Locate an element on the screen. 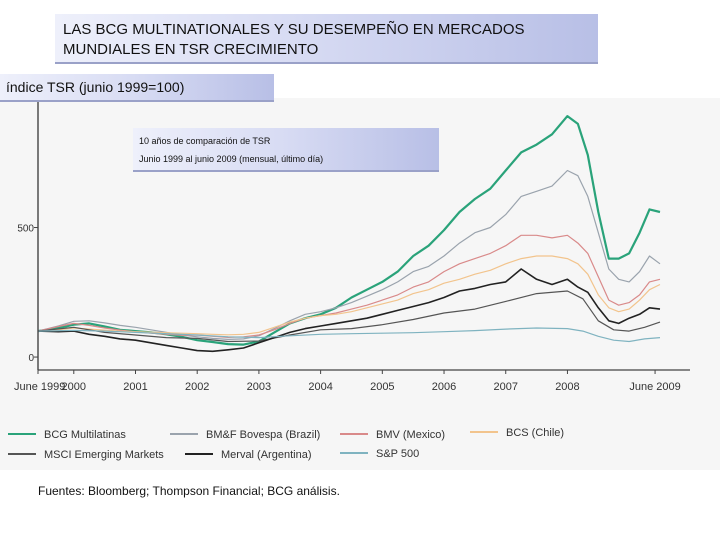  y-axis-label: índice TSR (junio 1999=100) is located at coordinates (137, 88).